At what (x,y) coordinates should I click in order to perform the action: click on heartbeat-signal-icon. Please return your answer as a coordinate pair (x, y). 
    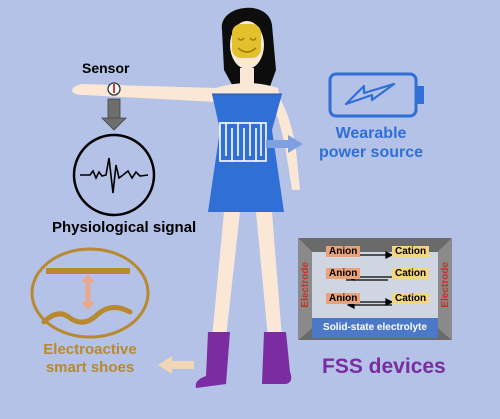
    Looking at the image, I should click on (114, 175).